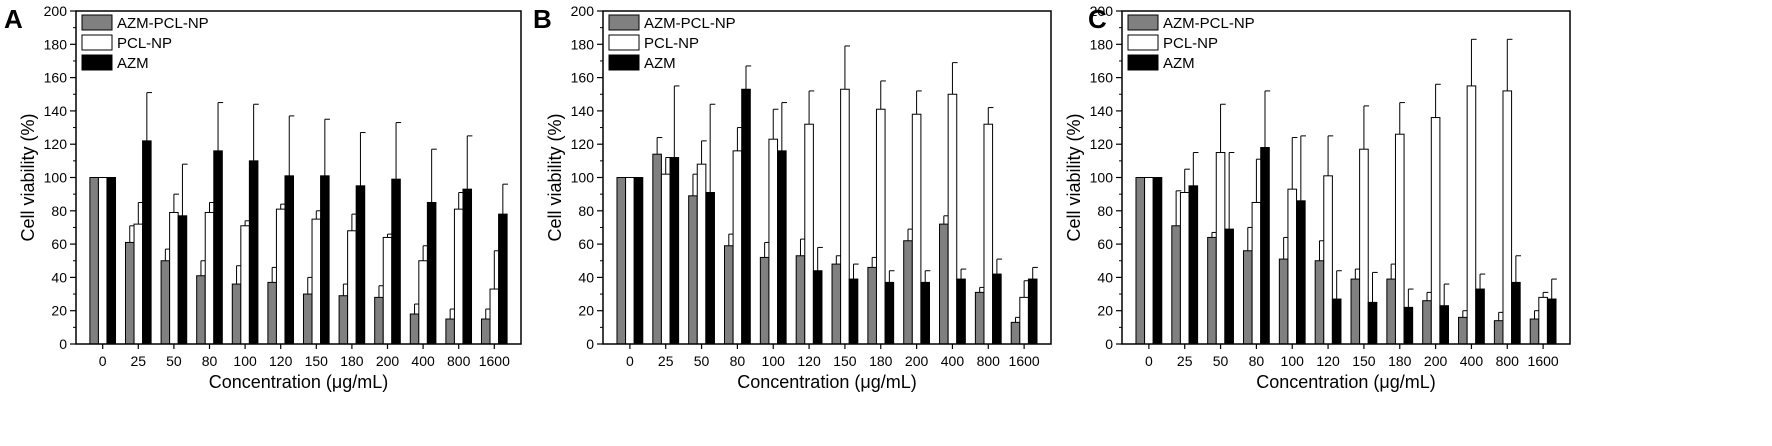 The image size is (1772, 446). What do you see at coordinates (1185, 361) in the screenshot?
I see `x-tick-label: 25` at bounding box center [1185, 361].